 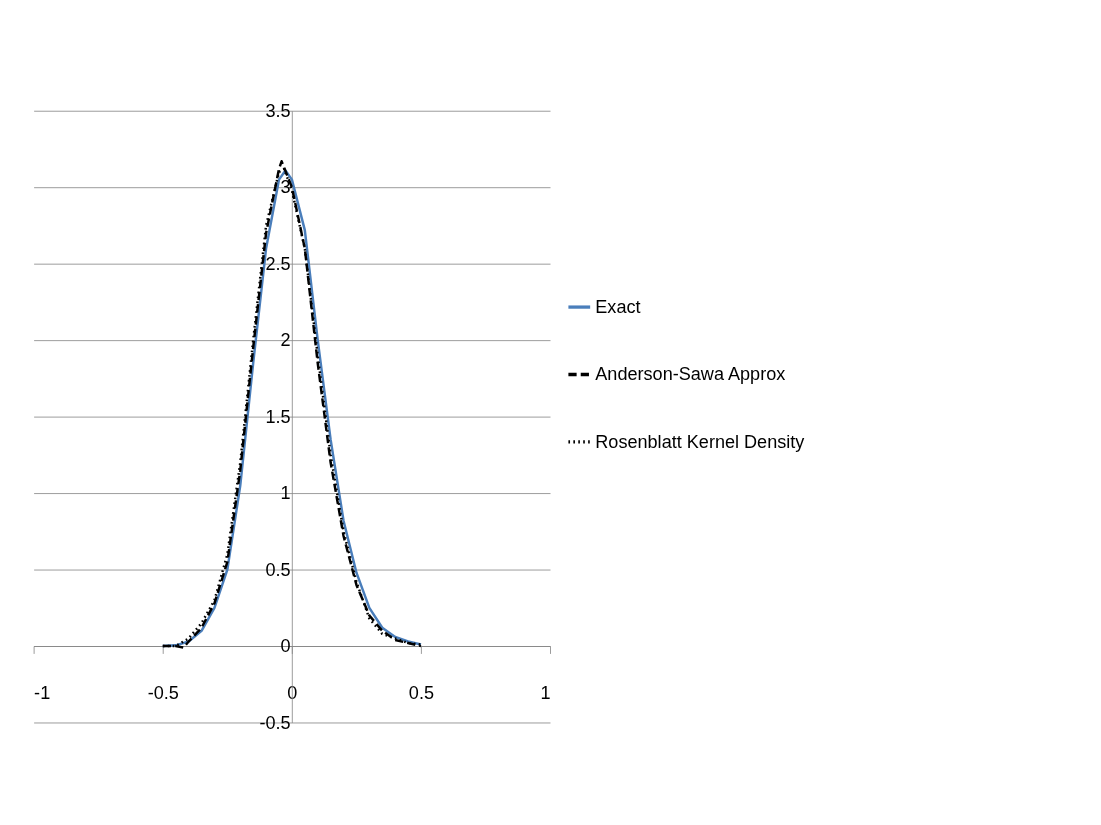 I want to click on legend-label: Exact, so click(x=618, y=306).